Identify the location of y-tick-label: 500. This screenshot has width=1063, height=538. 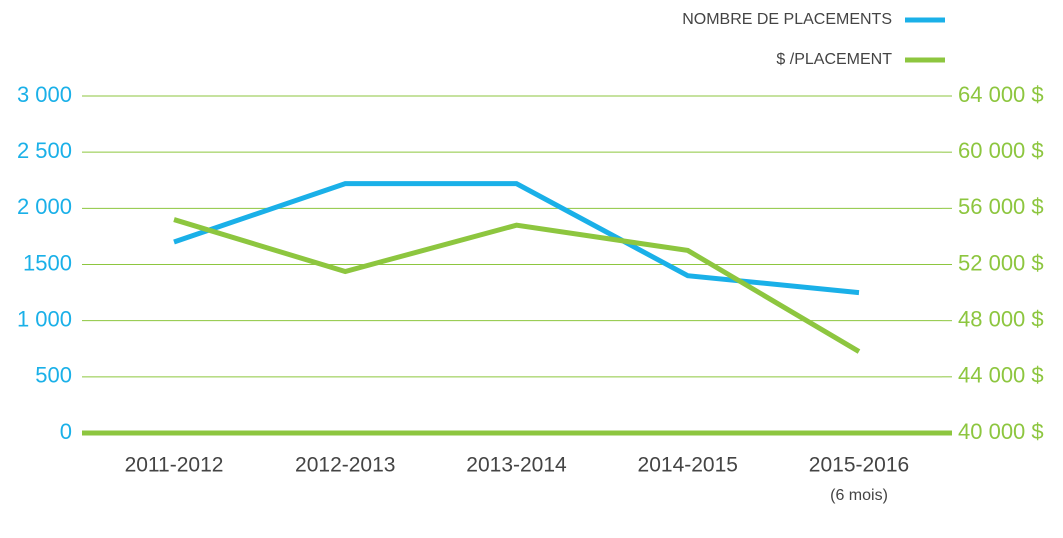
(53, 375).